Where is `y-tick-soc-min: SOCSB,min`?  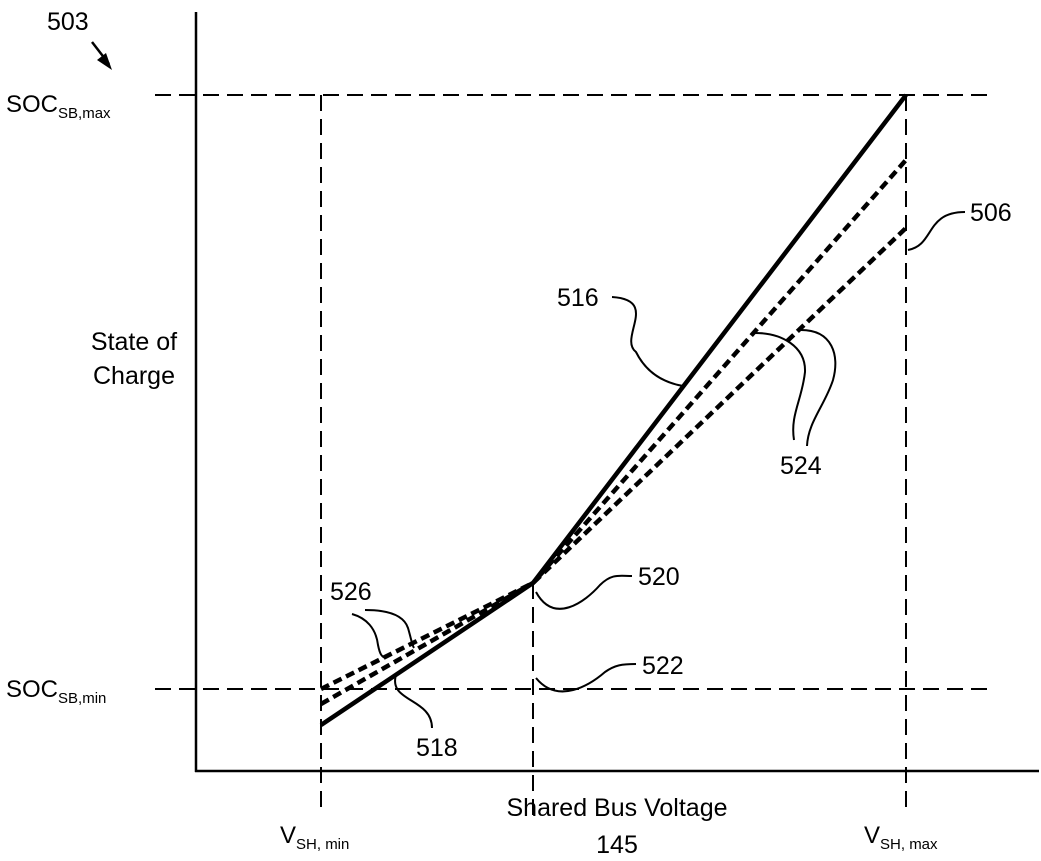
y-tick-soc-min: SOCSB,min is located at coordinates (56, 691).